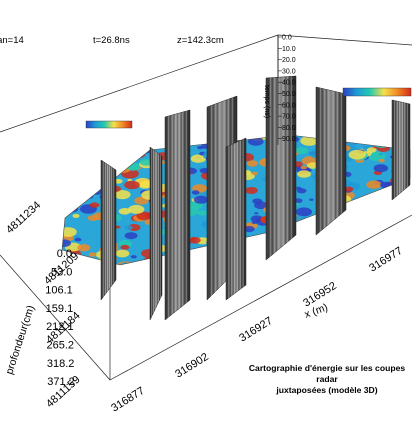 This screenshot has width=412, height=423. I want to click on time-tick-label: 70.0, so click(289, 117).